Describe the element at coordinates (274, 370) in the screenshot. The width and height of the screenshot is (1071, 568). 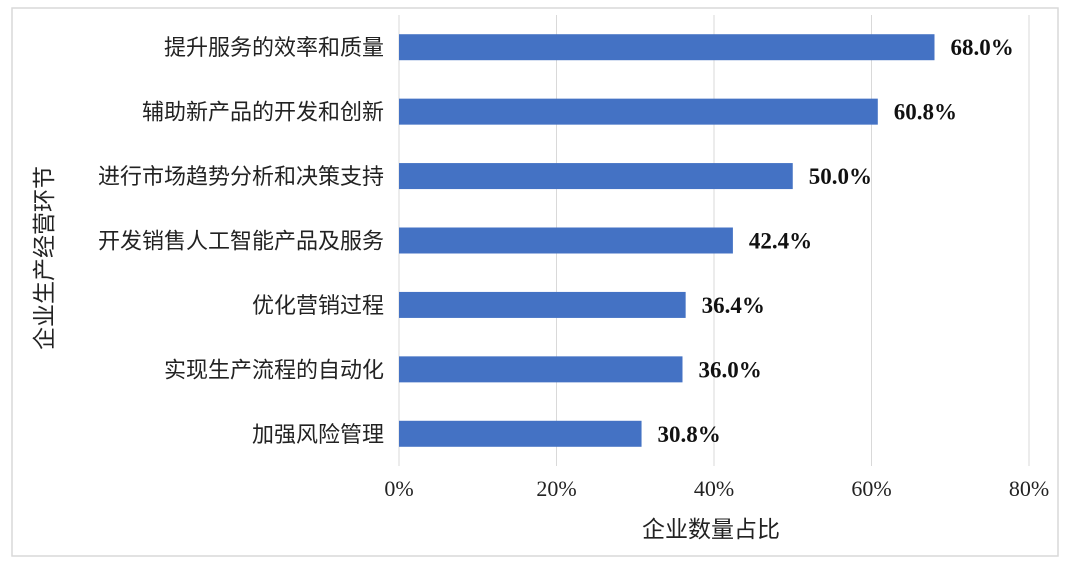
I see `category-label: 实现生产流程的自动化` at that location.